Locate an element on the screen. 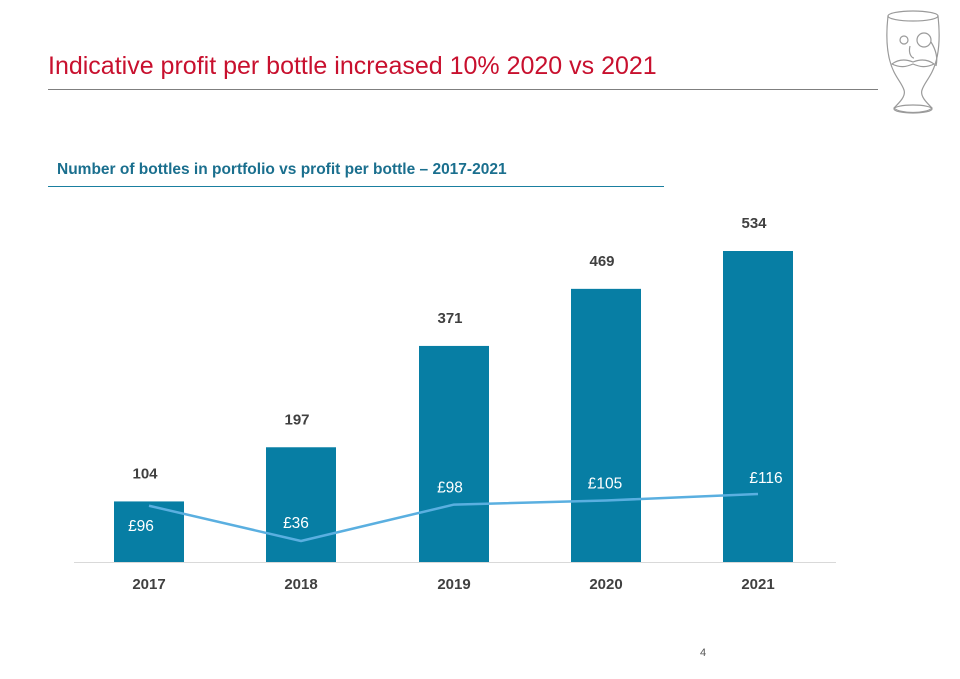 The height and width of the screenshot is (679, 960). x-tick-label: 2019 is located at coordinates (453, 584).